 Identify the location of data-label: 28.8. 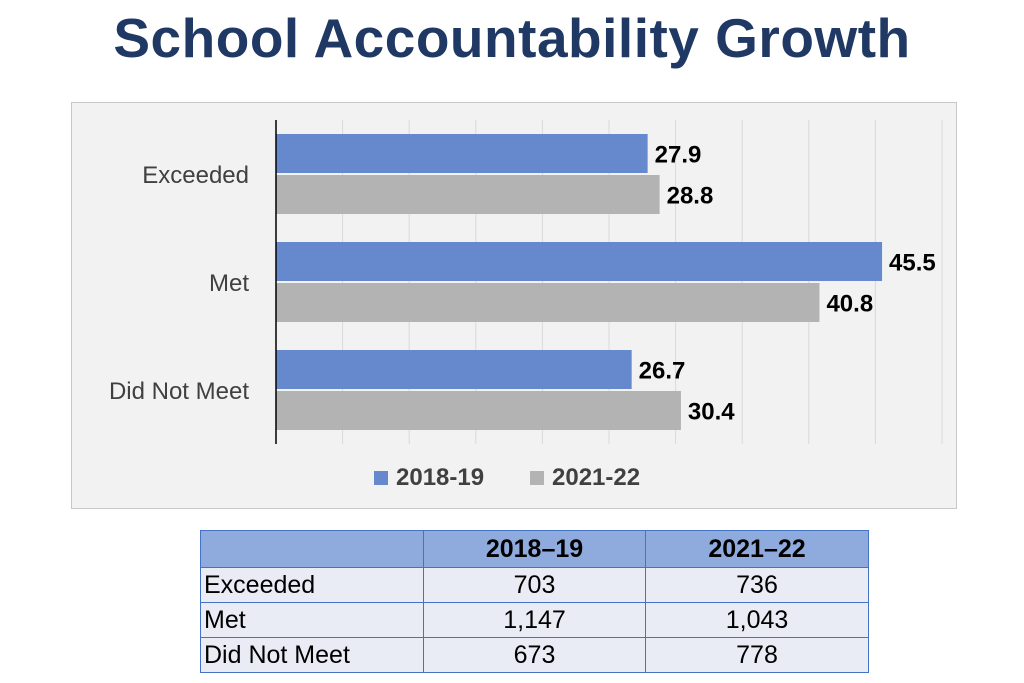
(690, 196).